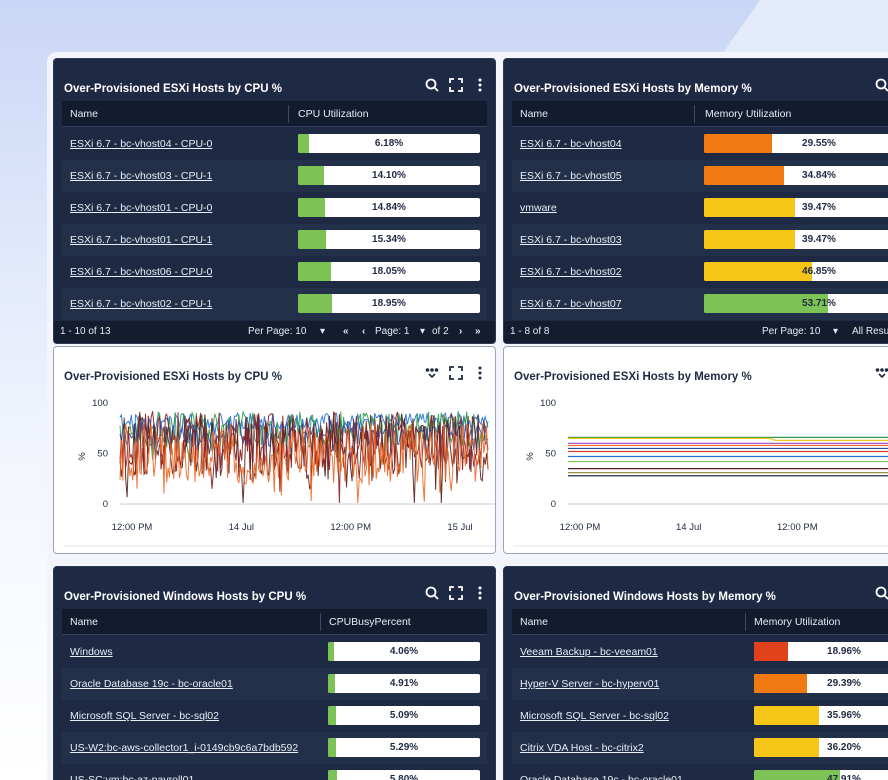 This screenshot has width=888, height=780. I want to click on table-row: Microsoft SQL Server - bc-sql02 5.09%, so click(274, 716).